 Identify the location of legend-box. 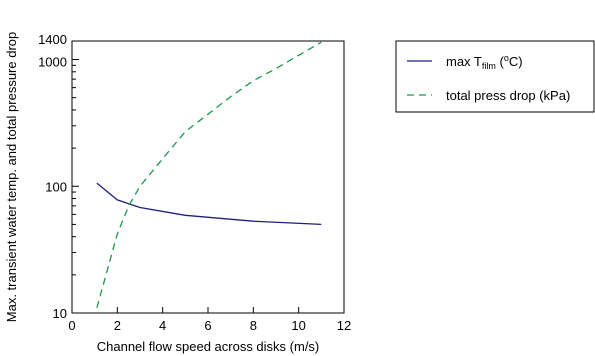
(495, 76).